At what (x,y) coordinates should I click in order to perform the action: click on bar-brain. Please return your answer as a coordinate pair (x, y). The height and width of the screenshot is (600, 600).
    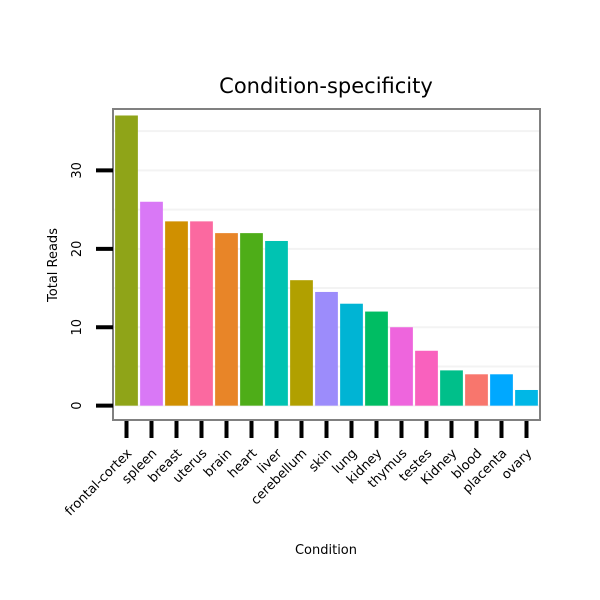
    Looking at the image, I should click on (226, 319).